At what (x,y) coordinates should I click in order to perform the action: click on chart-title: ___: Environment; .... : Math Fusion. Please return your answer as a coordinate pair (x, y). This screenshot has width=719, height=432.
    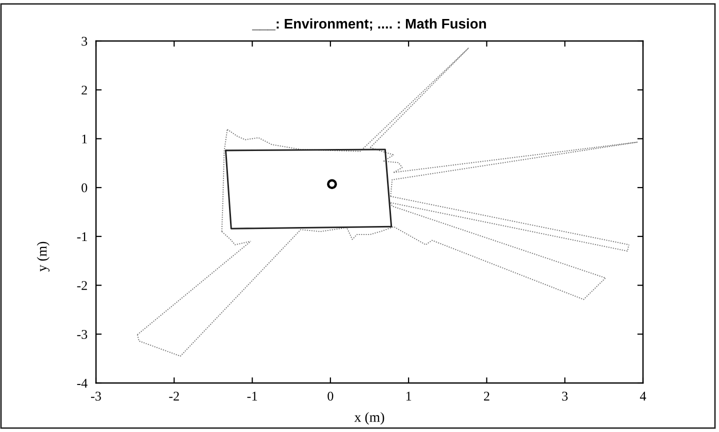
    Looking at the image, I should click on (369, 24).